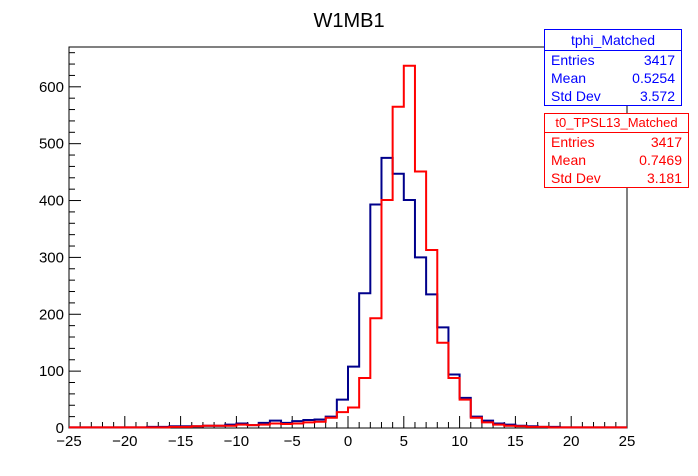 Image resolution: width=698 pixels, height=476 pixels. What do you see at coordinates (660, 160) in the screenshot?
I see `stats-value: 0.7469` at bounding box center [660, 160].